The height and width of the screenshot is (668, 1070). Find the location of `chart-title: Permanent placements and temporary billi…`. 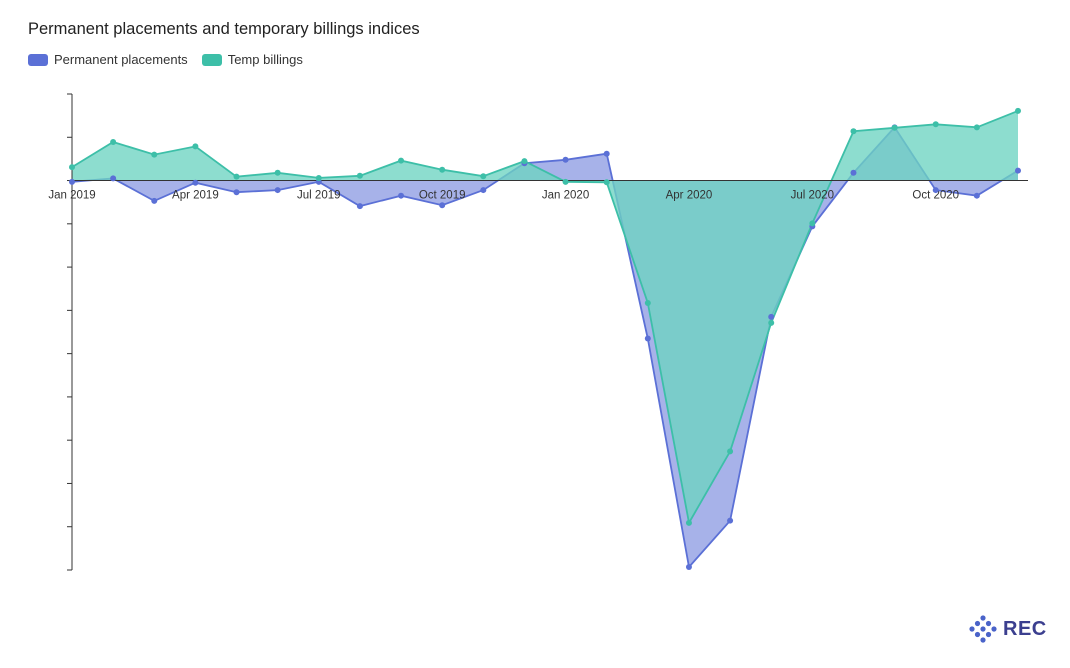

chart-title: Permanent placements and temporary billi… is located at coordinates (224, 29).